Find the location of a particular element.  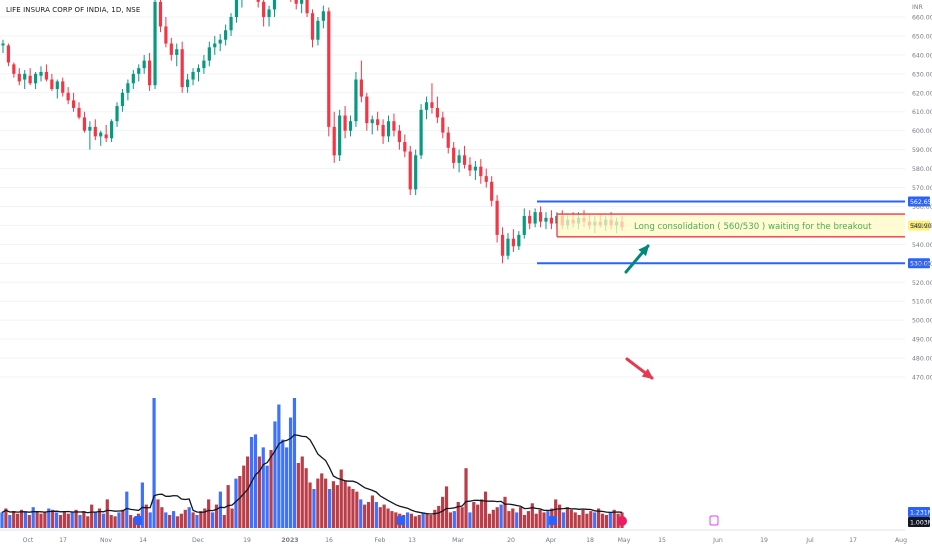

x-tick-label: Aug is located at coordinates (901, 540).